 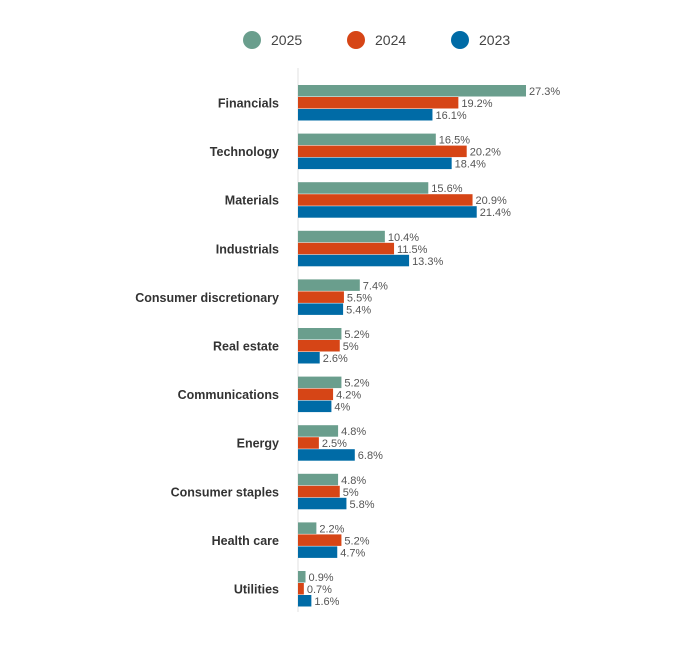 I want to click on legend-label-2023: 2023, so click(x=494, y=40).